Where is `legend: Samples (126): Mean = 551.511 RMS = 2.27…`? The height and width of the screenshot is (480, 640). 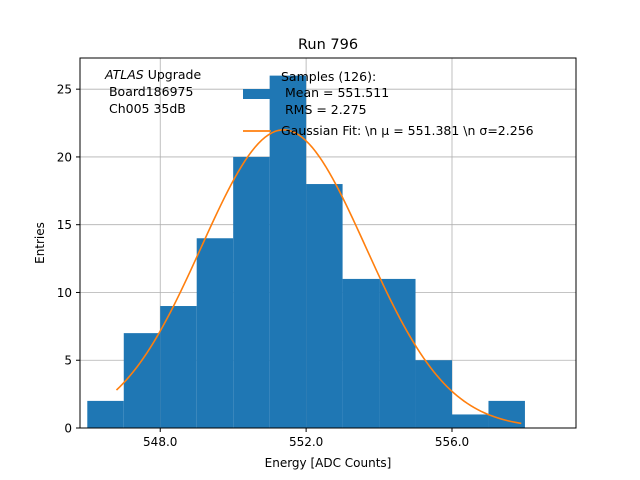 legend: Samples (126): Mean = 551.511 RMS = 2.27… is located at coordinates (388, 103).